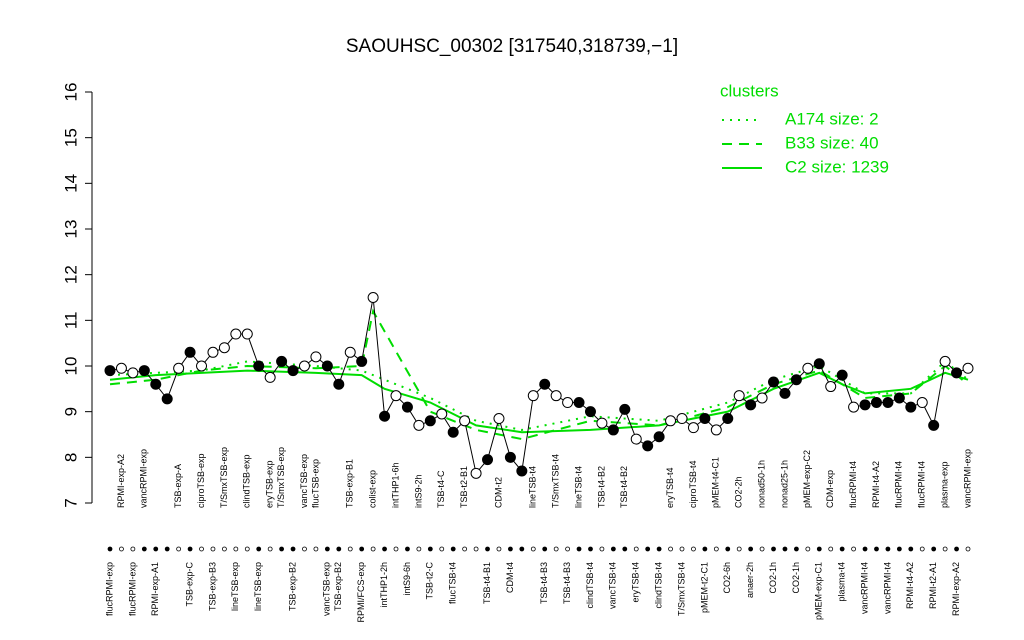 The image size is (1024, 640). Describe the element at coordinates (441, 489) in the screenshot. I see `x-tick-label: TSB-t4-C` at that location.